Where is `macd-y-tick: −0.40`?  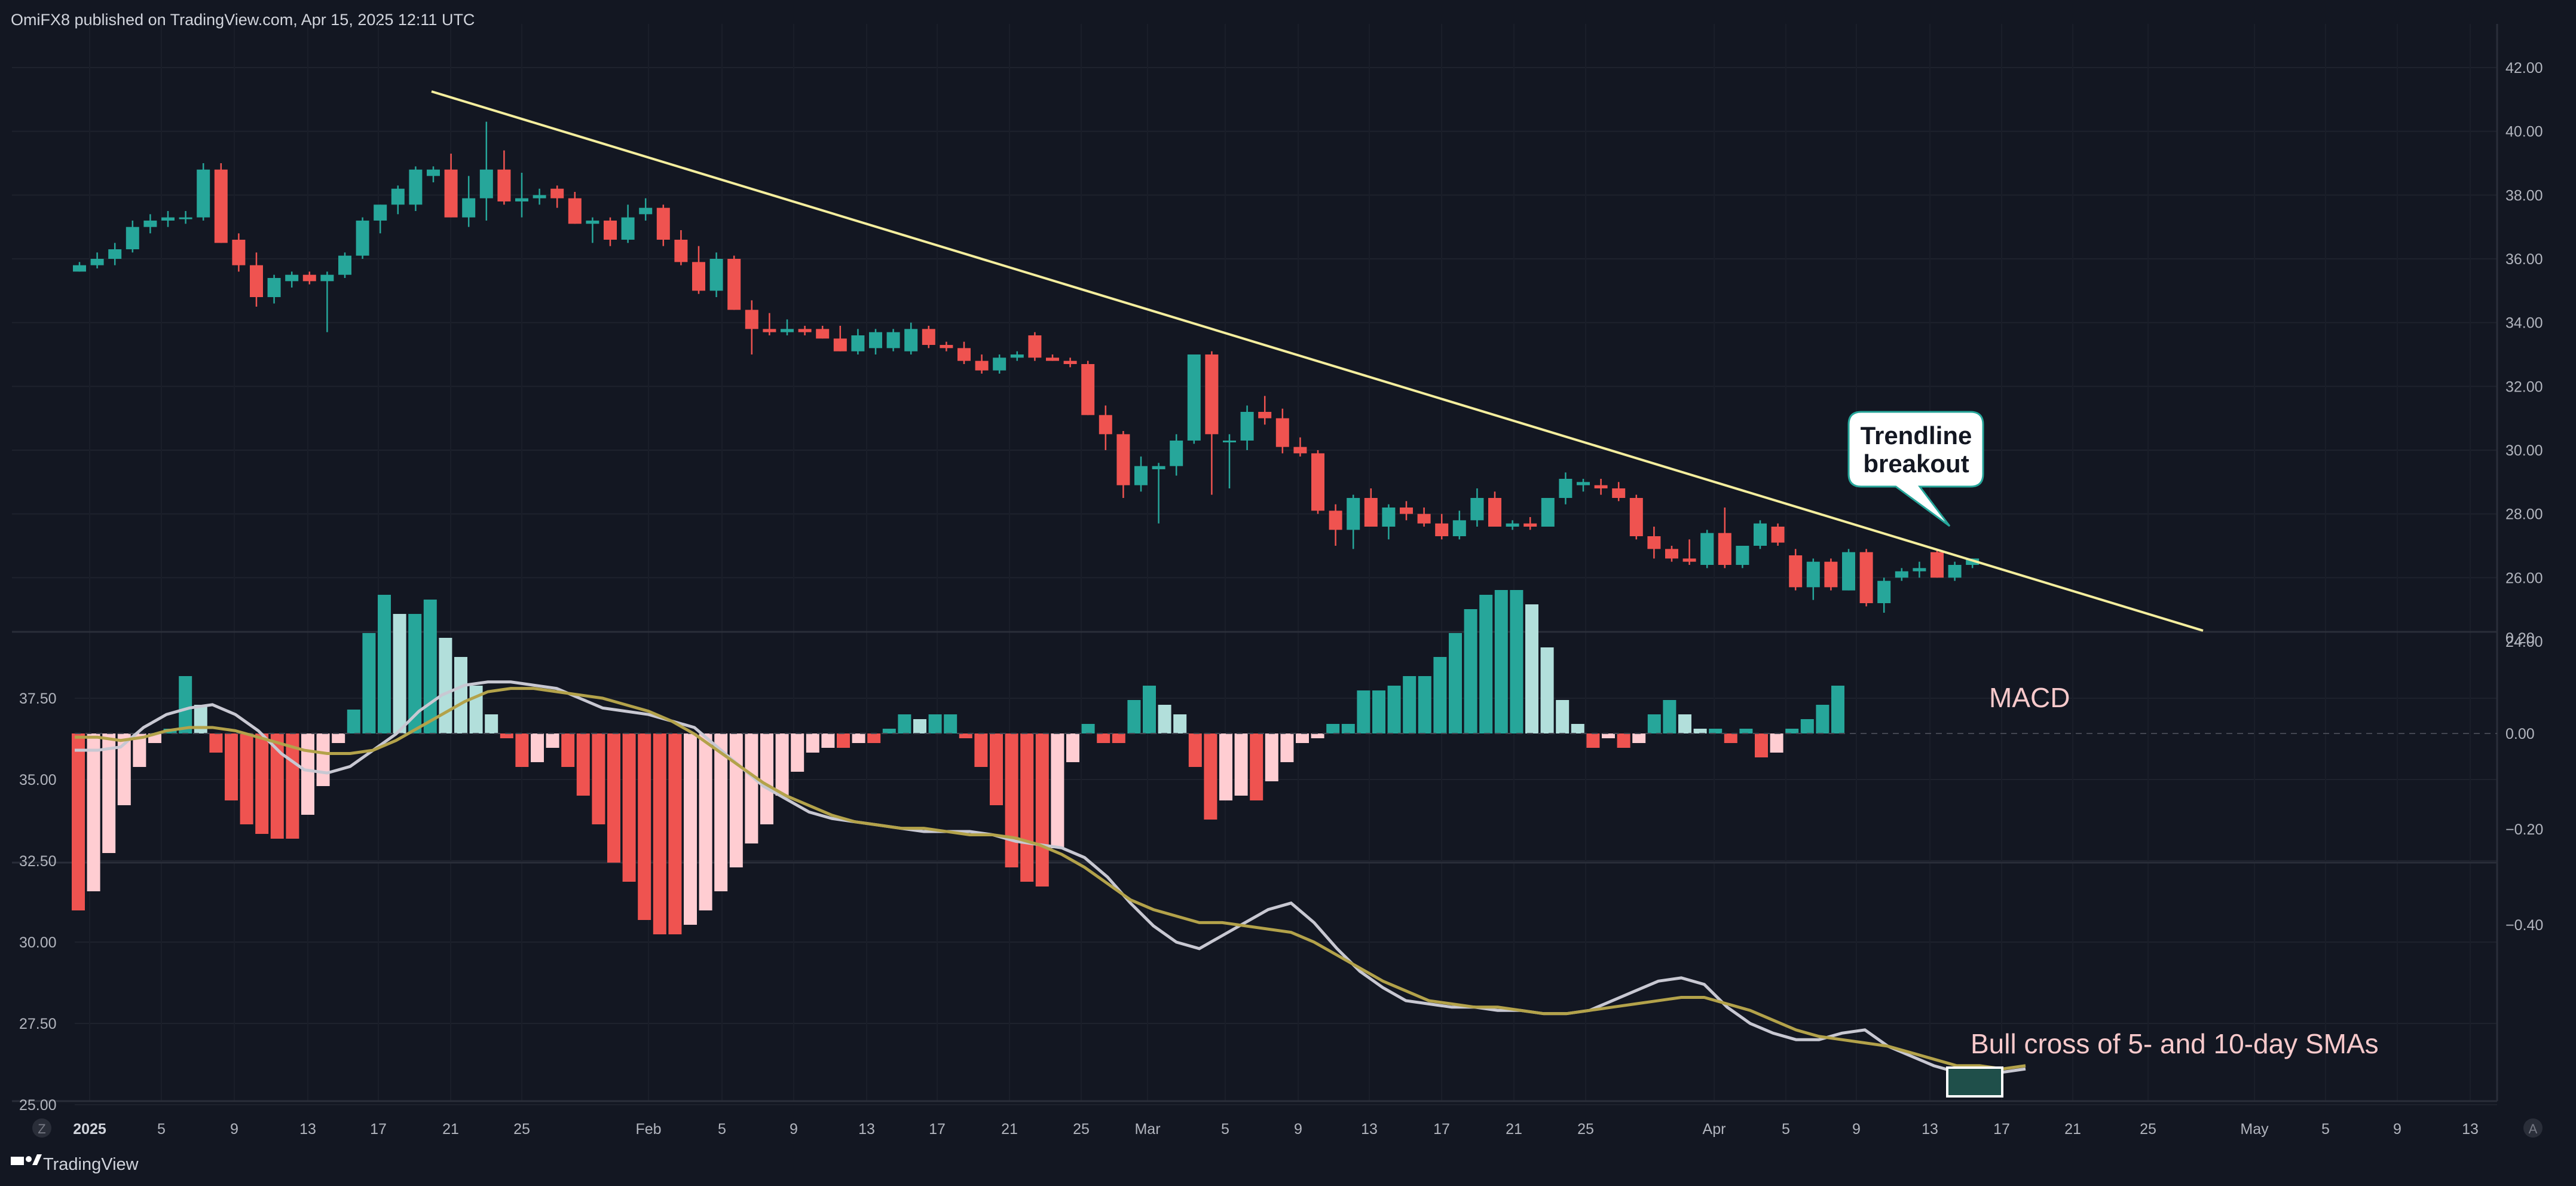
macd-y-tick: −0.40 is located at coordinates (2524, 925).